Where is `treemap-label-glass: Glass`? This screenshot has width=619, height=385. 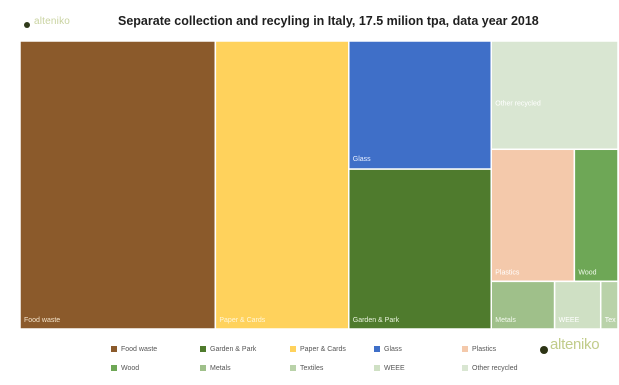
treemap-label-glass: Glass is located at coordinates (362, 159).